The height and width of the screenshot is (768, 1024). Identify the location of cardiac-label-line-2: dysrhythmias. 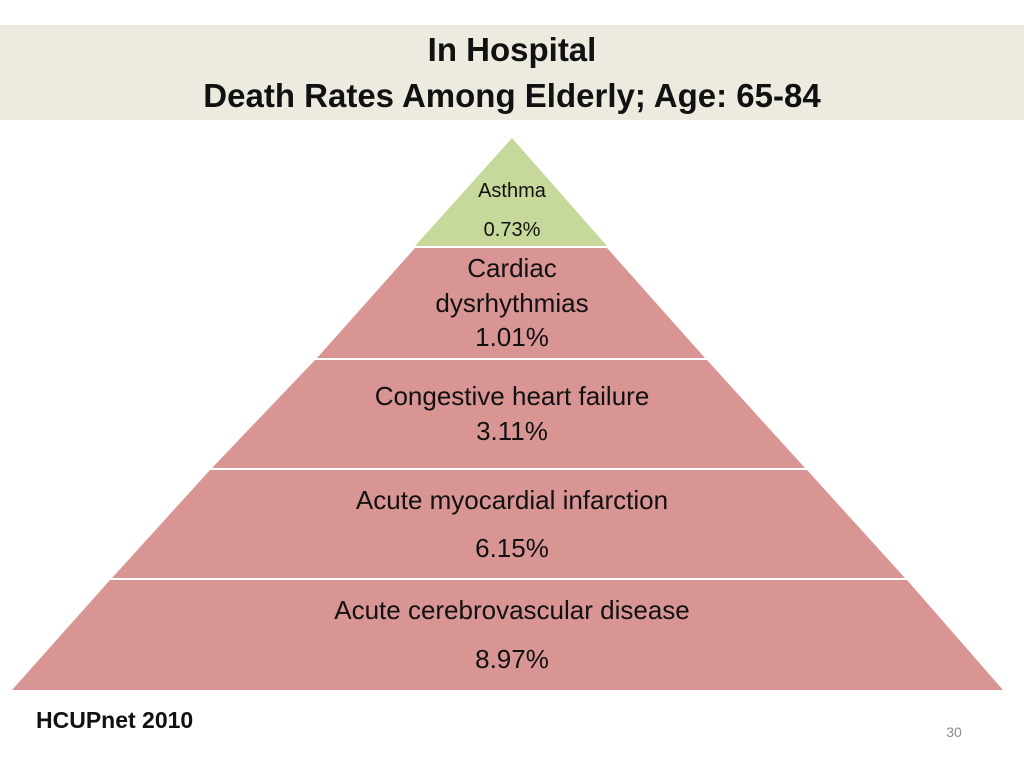
(512, 303).